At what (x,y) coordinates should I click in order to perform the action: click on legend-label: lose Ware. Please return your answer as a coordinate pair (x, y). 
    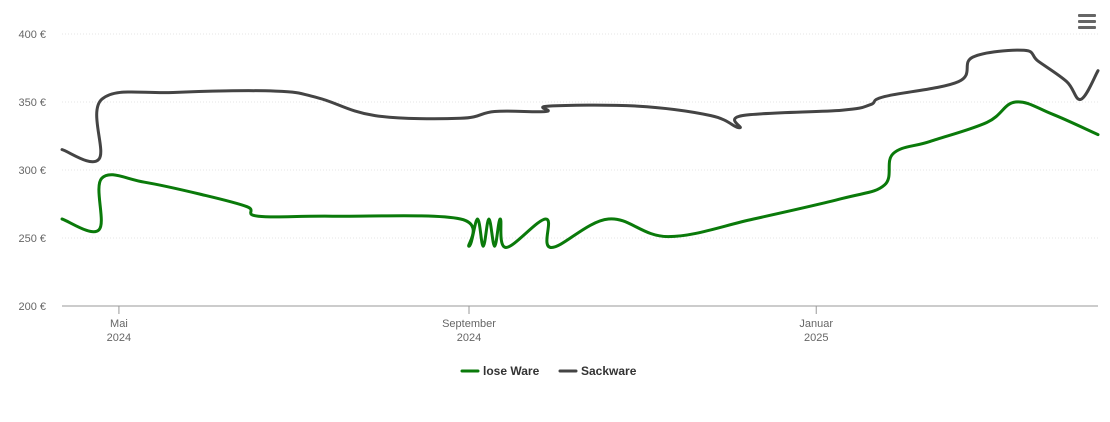
    Looking at the image, I should click on (511, 371).